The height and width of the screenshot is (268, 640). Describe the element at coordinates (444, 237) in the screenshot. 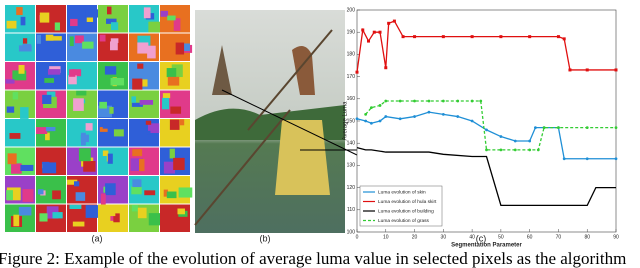

I see `x-tick-label: 30` at that location.